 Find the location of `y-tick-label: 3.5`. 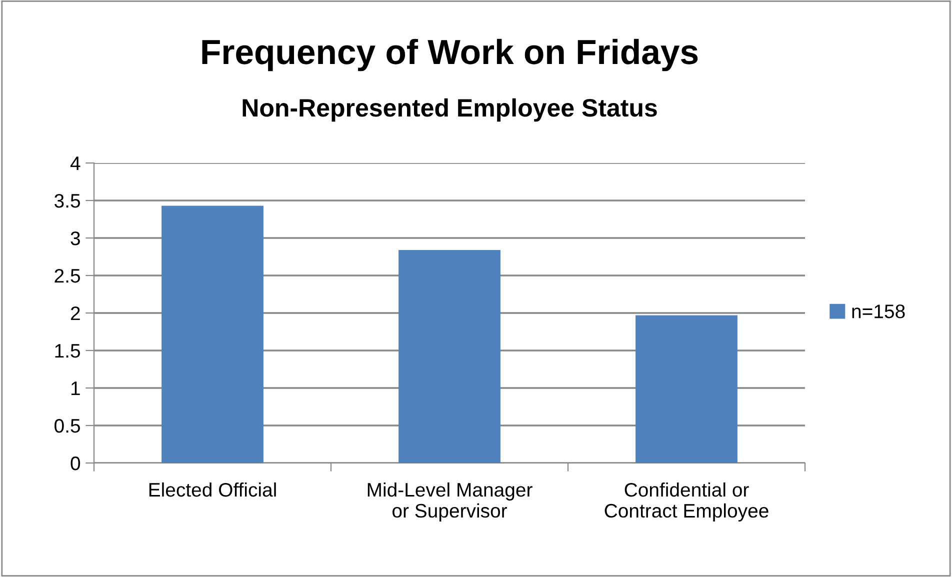

y-tick-label: 3.5 is located at coordinates (67, 201).